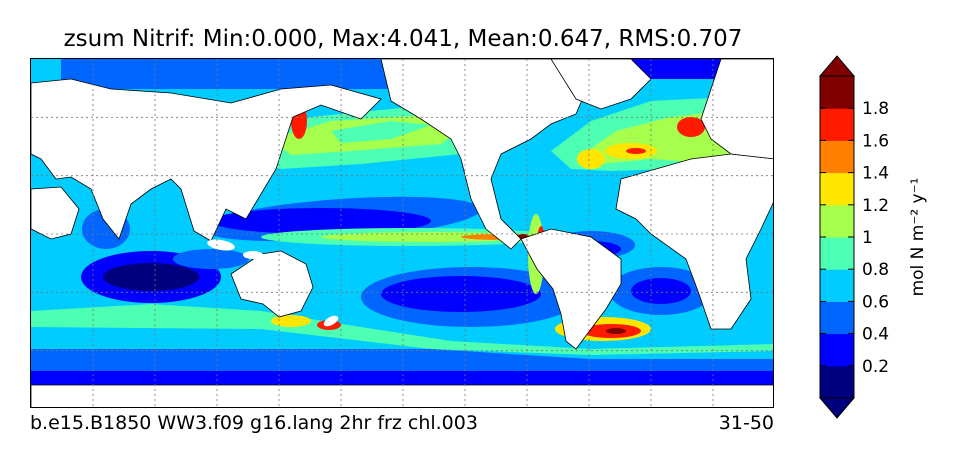 The height and width of the screenshot is (464, 956). Describe the element at coordinates (875, 270) in the screenshot. I see `colorbar-tick-label: 0.8` at that location.